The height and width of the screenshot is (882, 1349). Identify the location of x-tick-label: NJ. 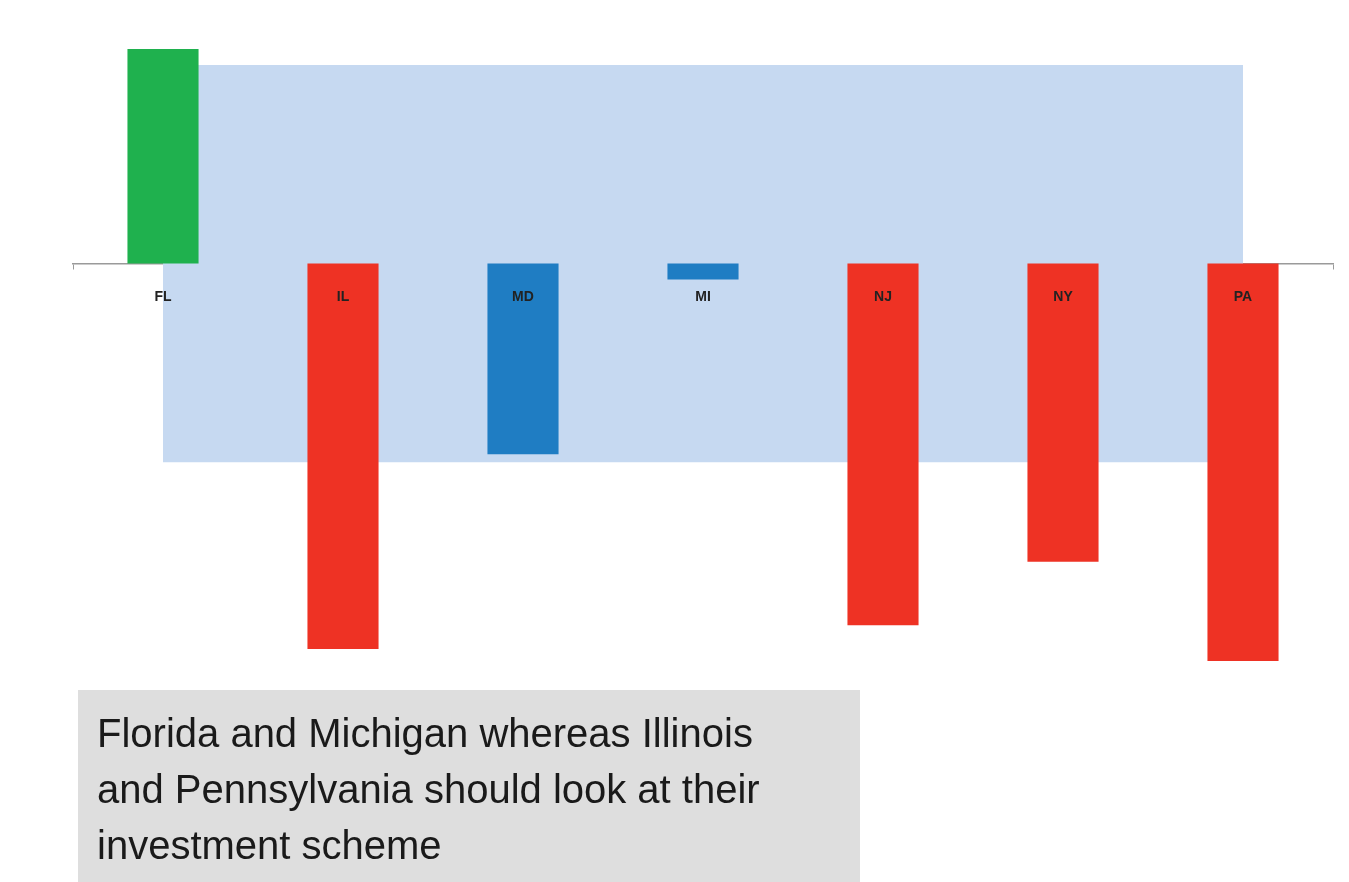
(883, 295).